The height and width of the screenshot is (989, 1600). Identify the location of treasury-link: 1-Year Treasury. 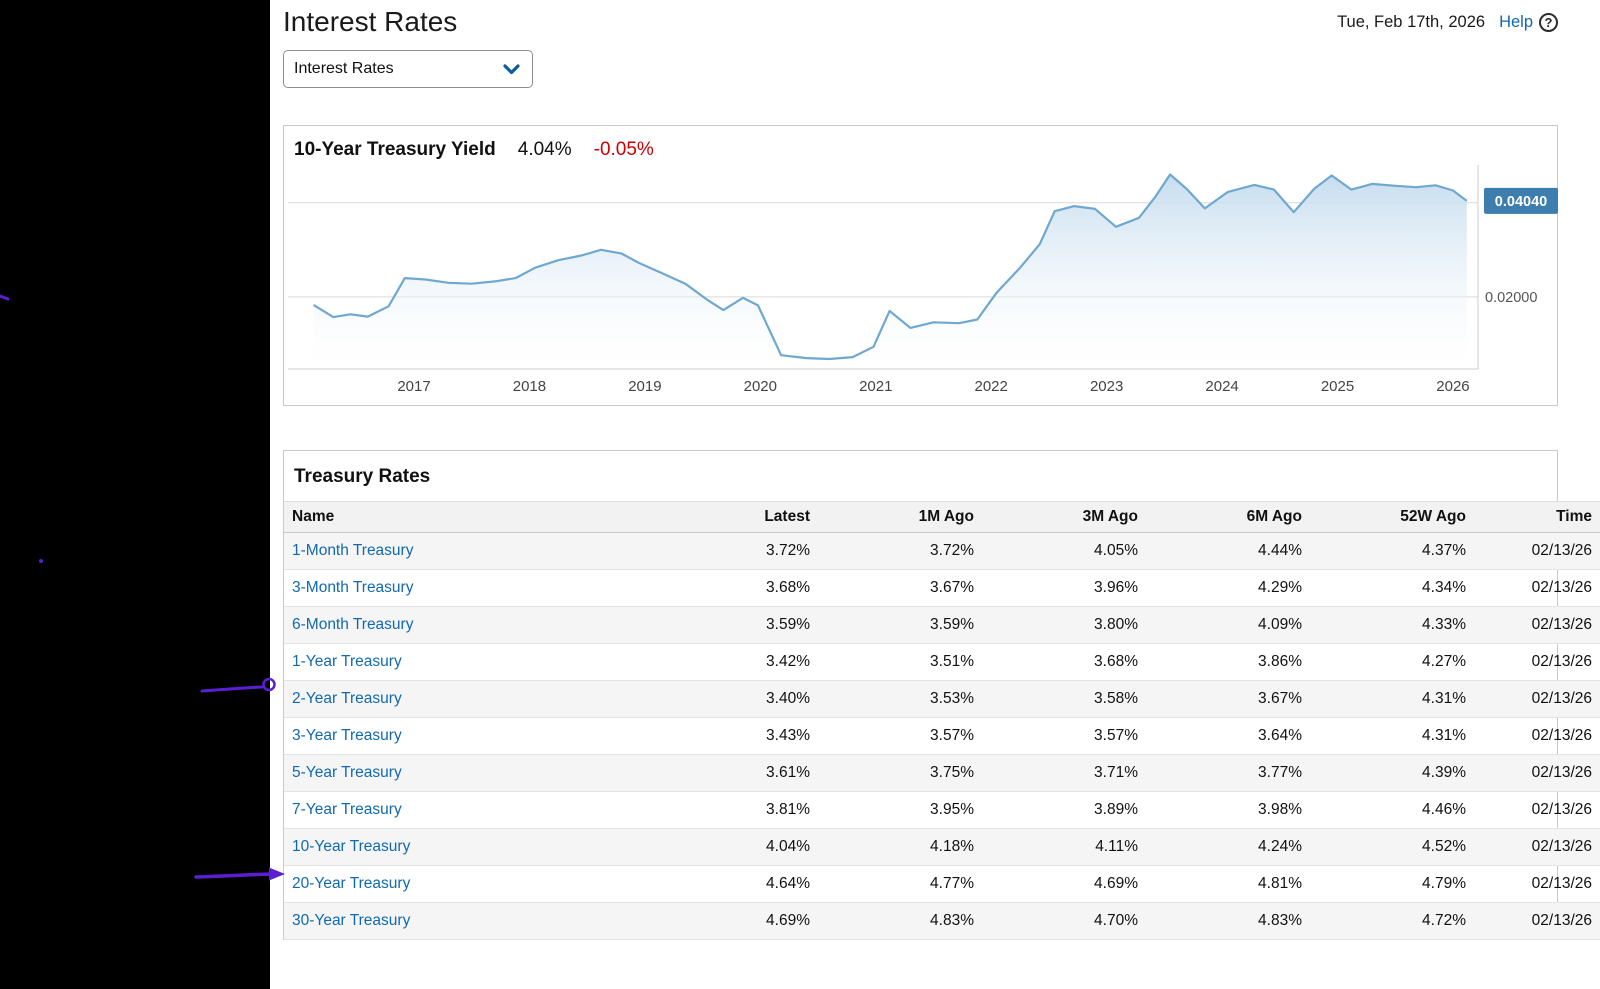
(347, 661).